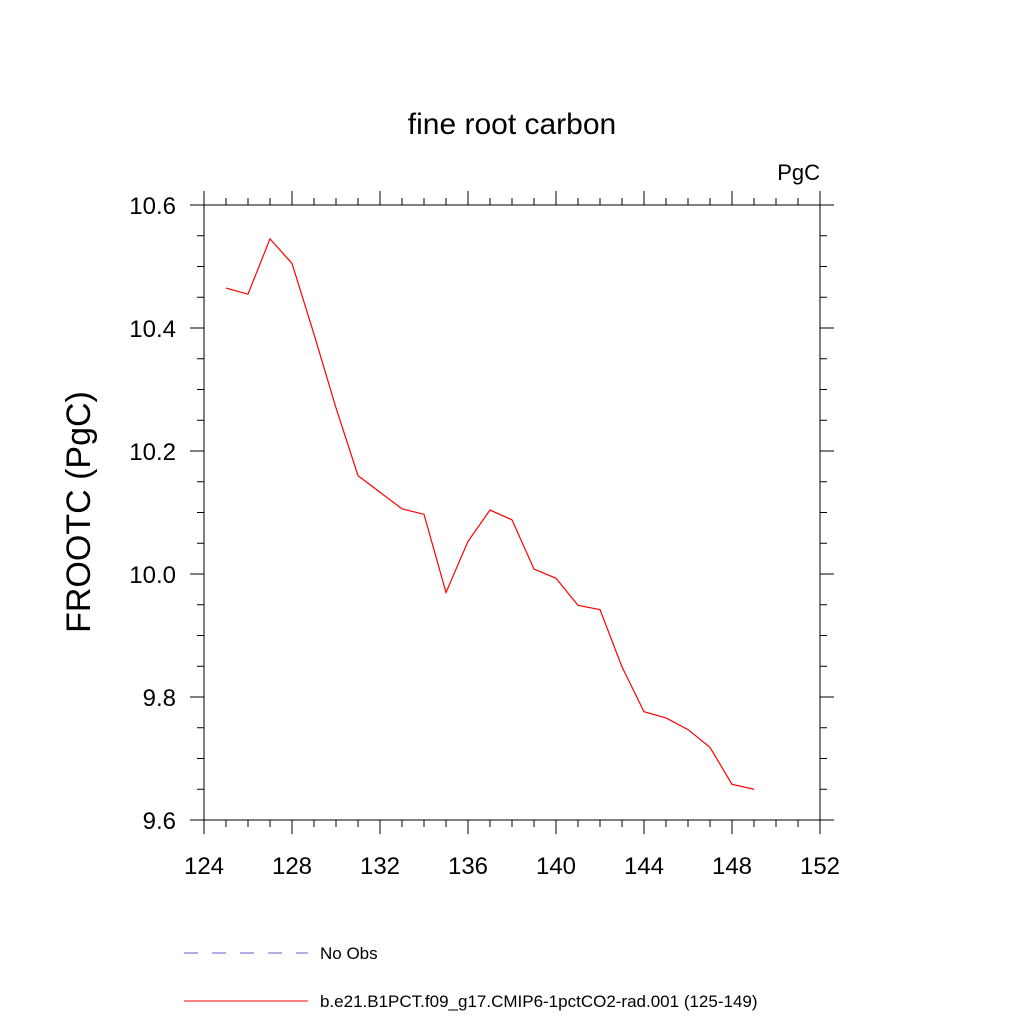  I want to click on x-tick-label: 140, so click(556, 866).